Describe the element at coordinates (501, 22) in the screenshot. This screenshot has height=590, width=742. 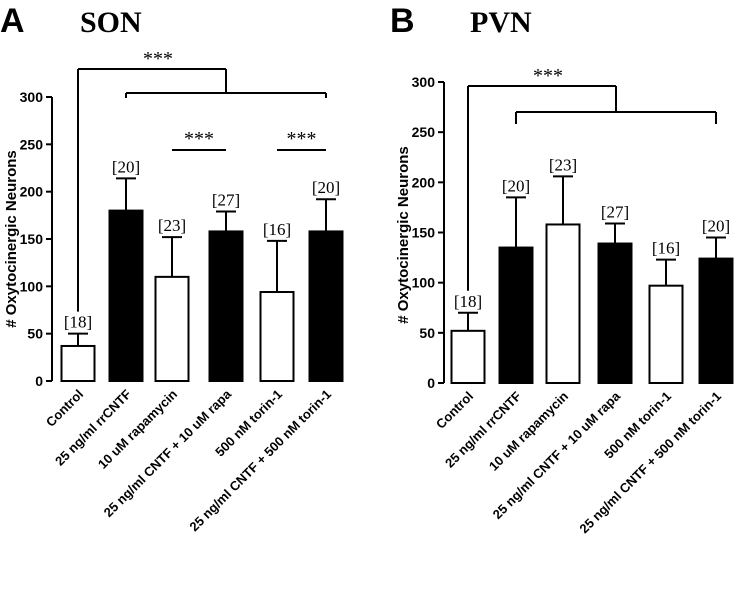
I see `panel-title: PVN` at that location.